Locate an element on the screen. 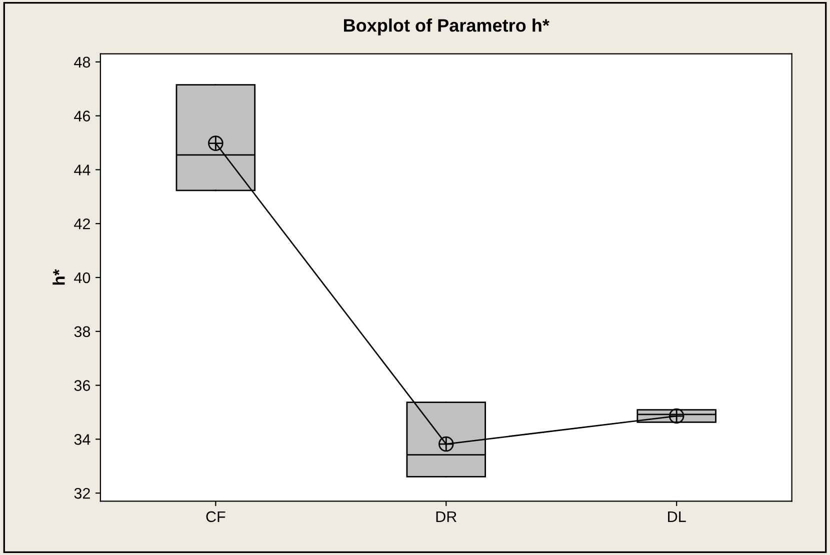 This screenshot has width=830, height=555. y-tick-label: 32 is located at coordinates (82, 493).